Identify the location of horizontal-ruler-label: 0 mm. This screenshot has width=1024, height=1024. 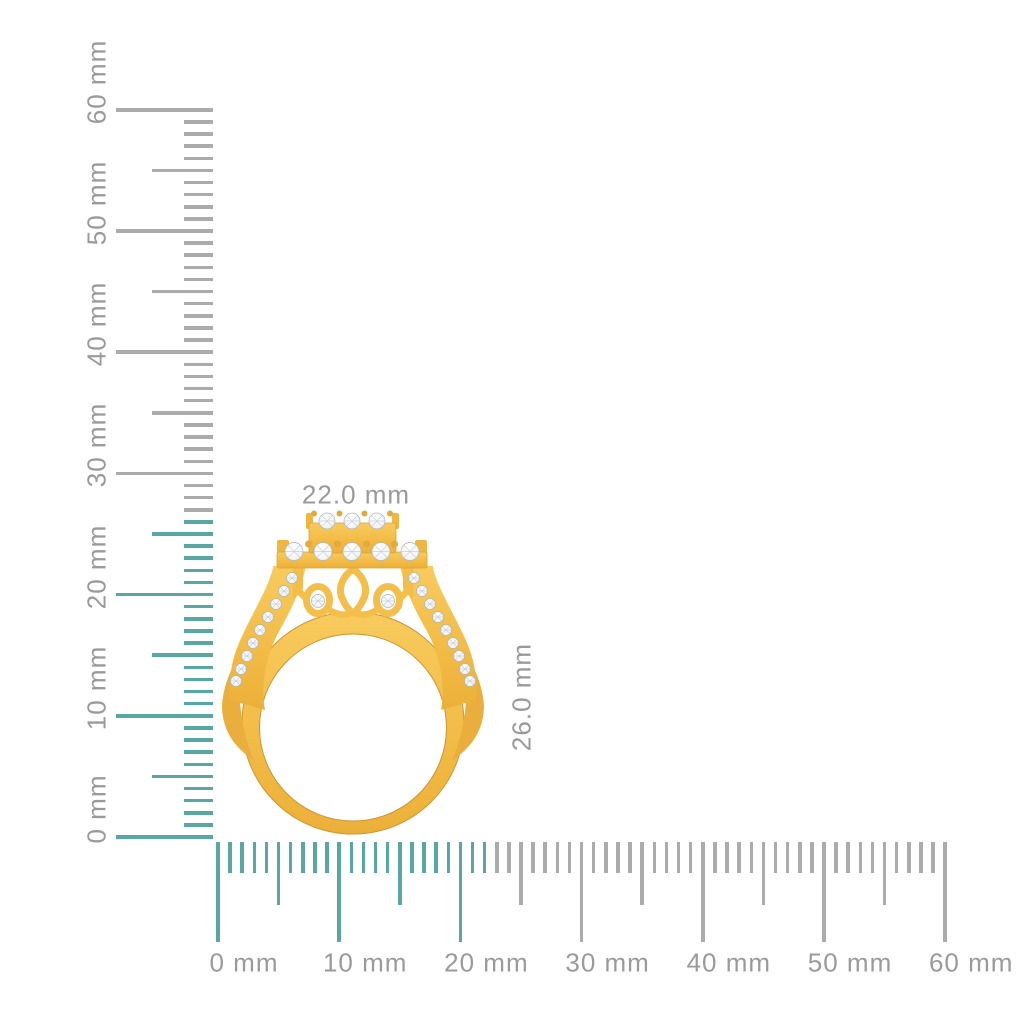
(244, 962).